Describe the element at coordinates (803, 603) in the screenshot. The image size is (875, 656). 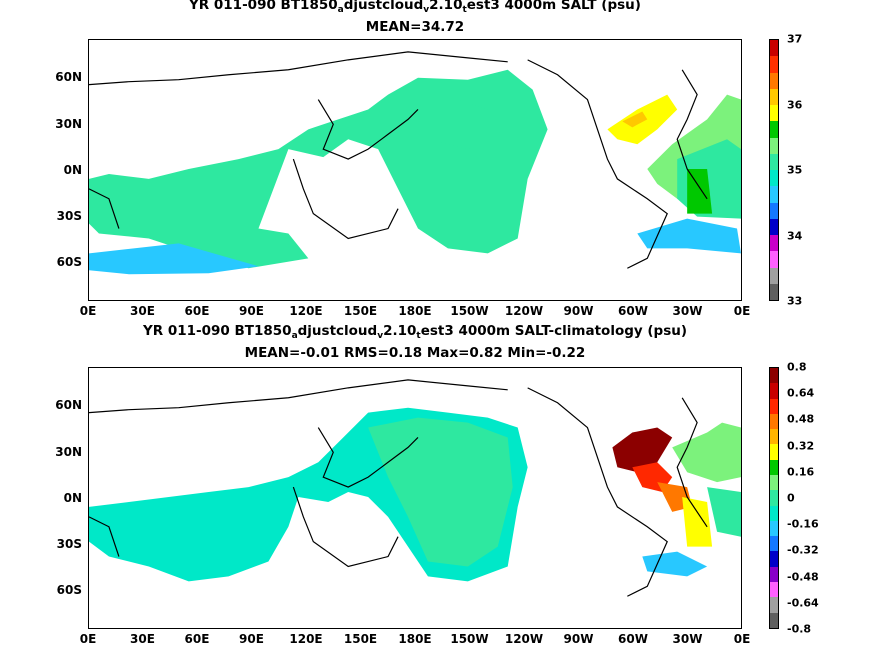
I see `colorbar-label: -0.64` at that location.